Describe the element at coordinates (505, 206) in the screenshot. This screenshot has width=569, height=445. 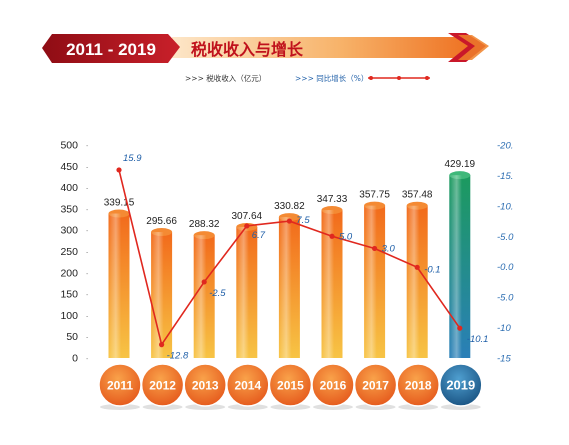
I see `right-tick-label: -10.` at that location.